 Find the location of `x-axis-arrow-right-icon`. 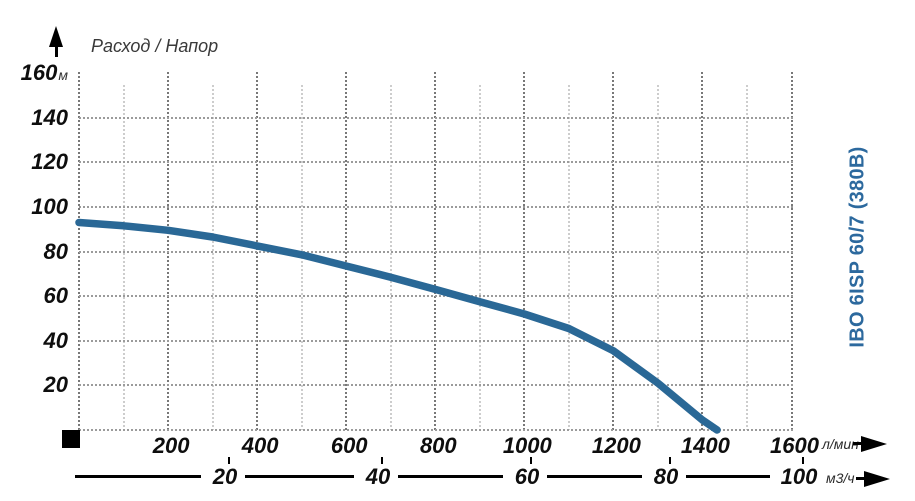

x-axis-arrow-right-icon is located at coordinates (874, 444).